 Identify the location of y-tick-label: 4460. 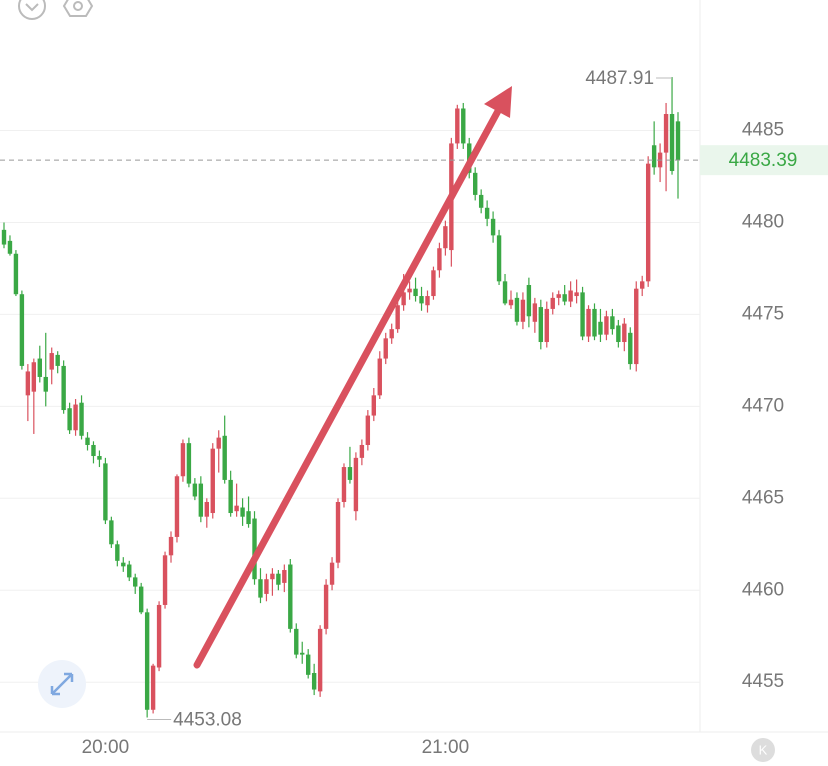
(763, 589).